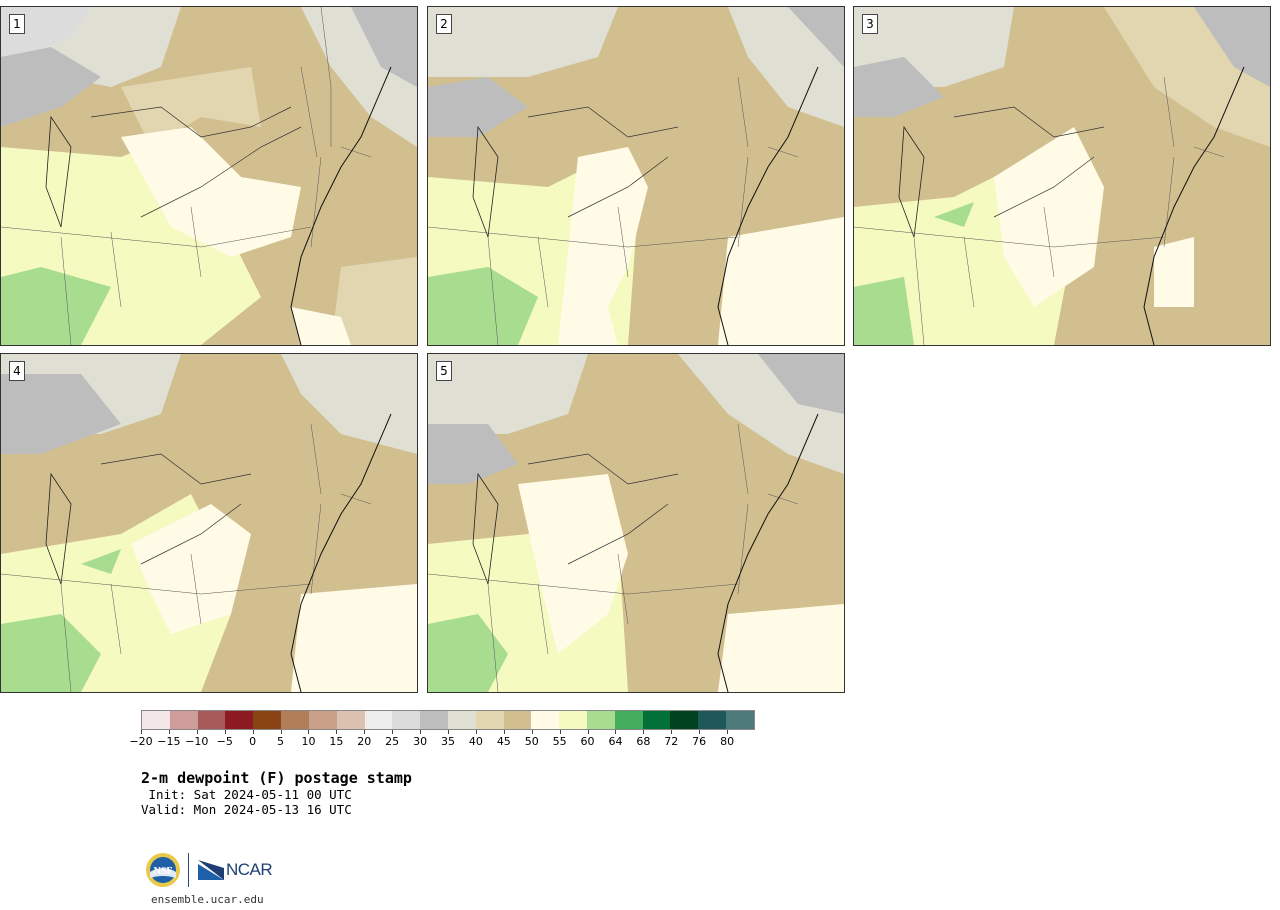 The image size is (1280, 910). I want to click on colorbar-tick-label: −10, so click(197, 741).